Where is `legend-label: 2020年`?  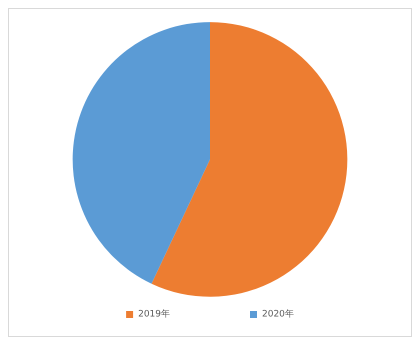
legend-label: 2020年 is located at coordinates (278, 314).